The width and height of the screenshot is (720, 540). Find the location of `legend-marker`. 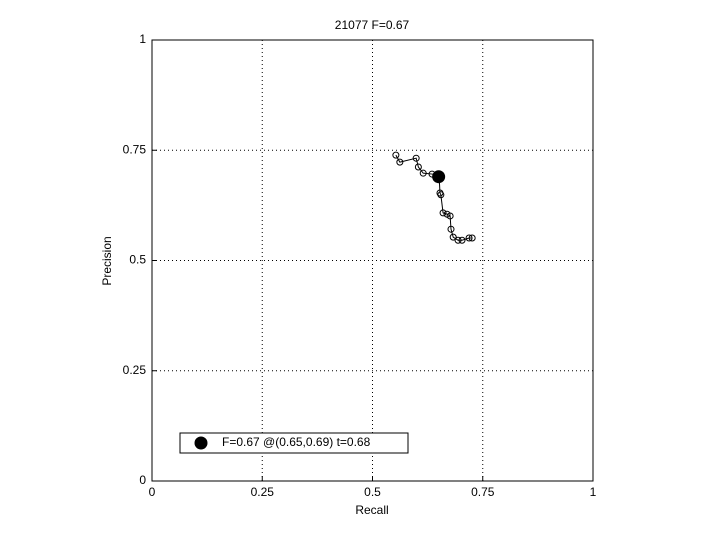

legend-marker is located at coordinates (201, 443).